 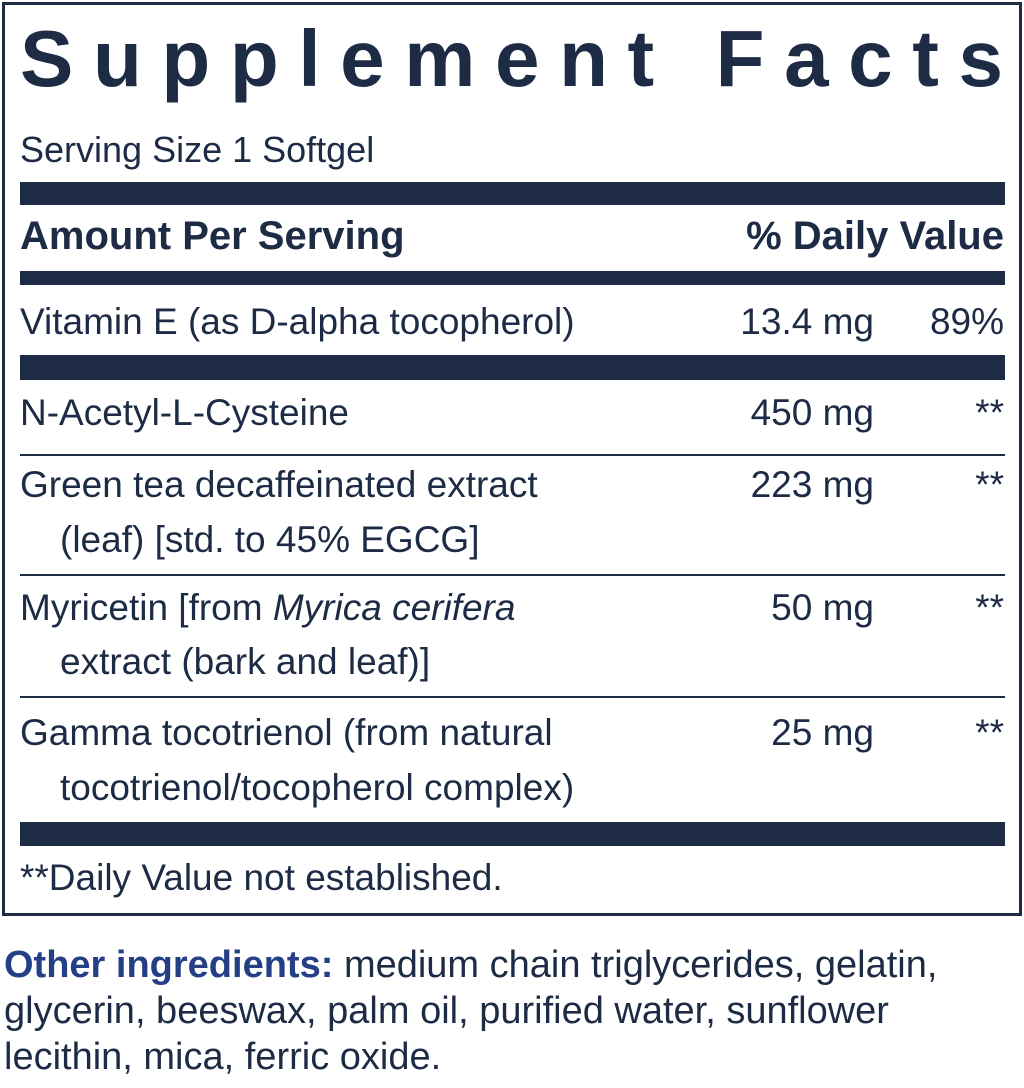 I want to click on footnote: **Daily Value not established., so click(x=261, y=877).